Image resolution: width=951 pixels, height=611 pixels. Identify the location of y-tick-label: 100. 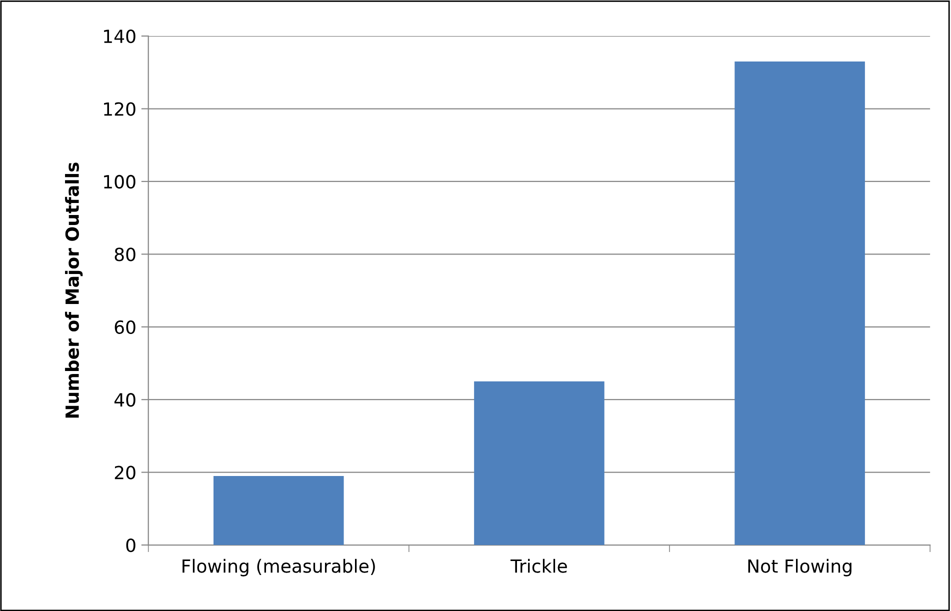
(120, 181).